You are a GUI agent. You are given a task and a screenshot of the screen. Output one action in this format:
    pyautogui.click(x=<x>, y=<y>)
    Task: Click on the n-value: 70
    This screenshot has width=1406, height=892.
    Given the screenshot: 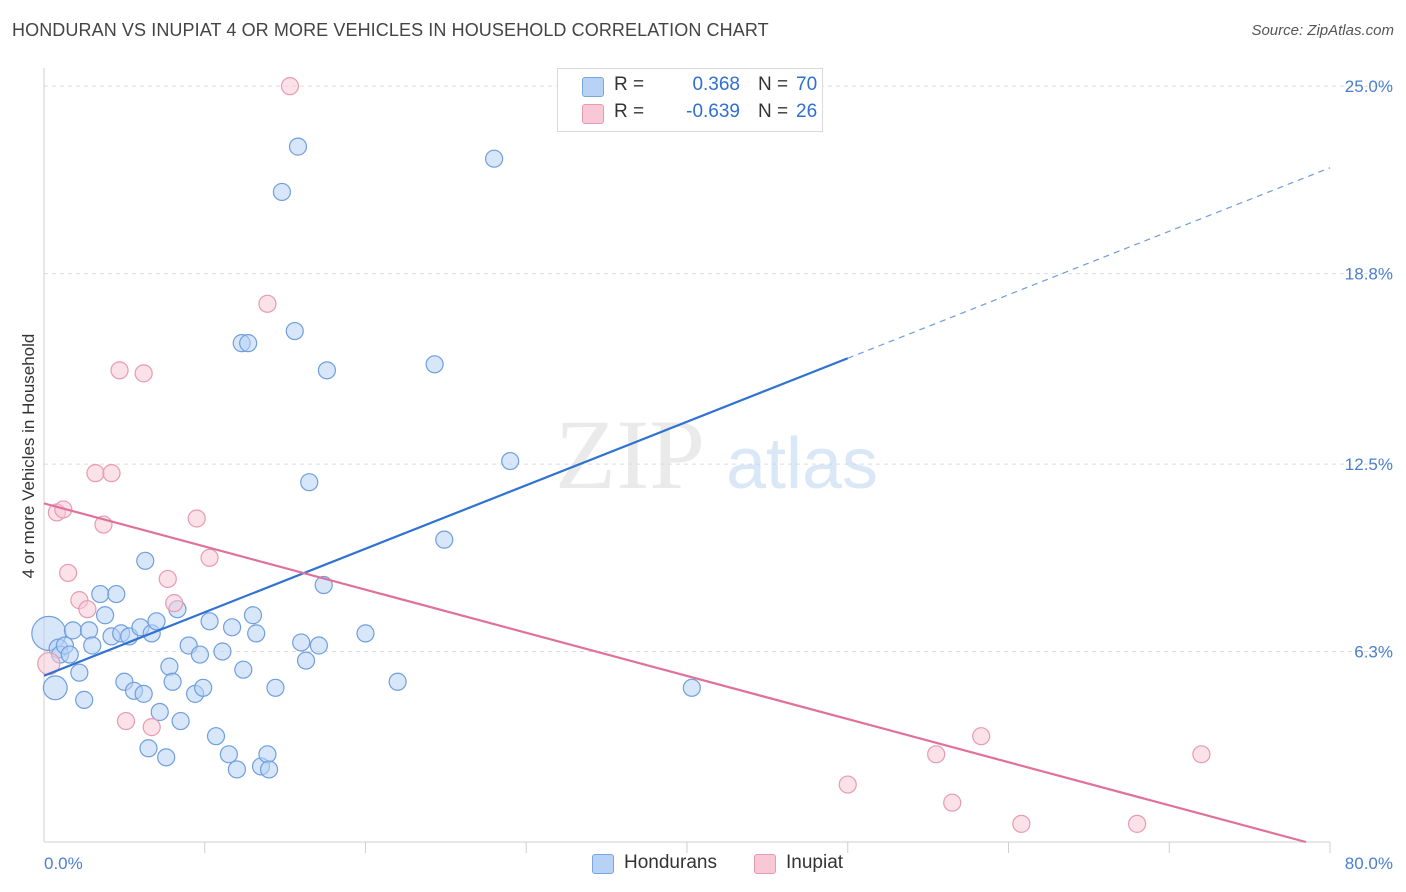 What is the action you would take?
    pyautogui.click(x=807, y=84)
    